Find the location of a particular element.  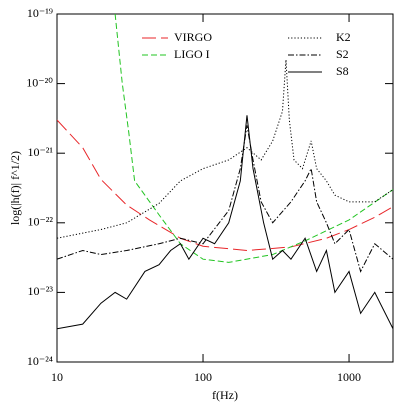

legend-label: VIRGO is located at coordinates (193, 37).